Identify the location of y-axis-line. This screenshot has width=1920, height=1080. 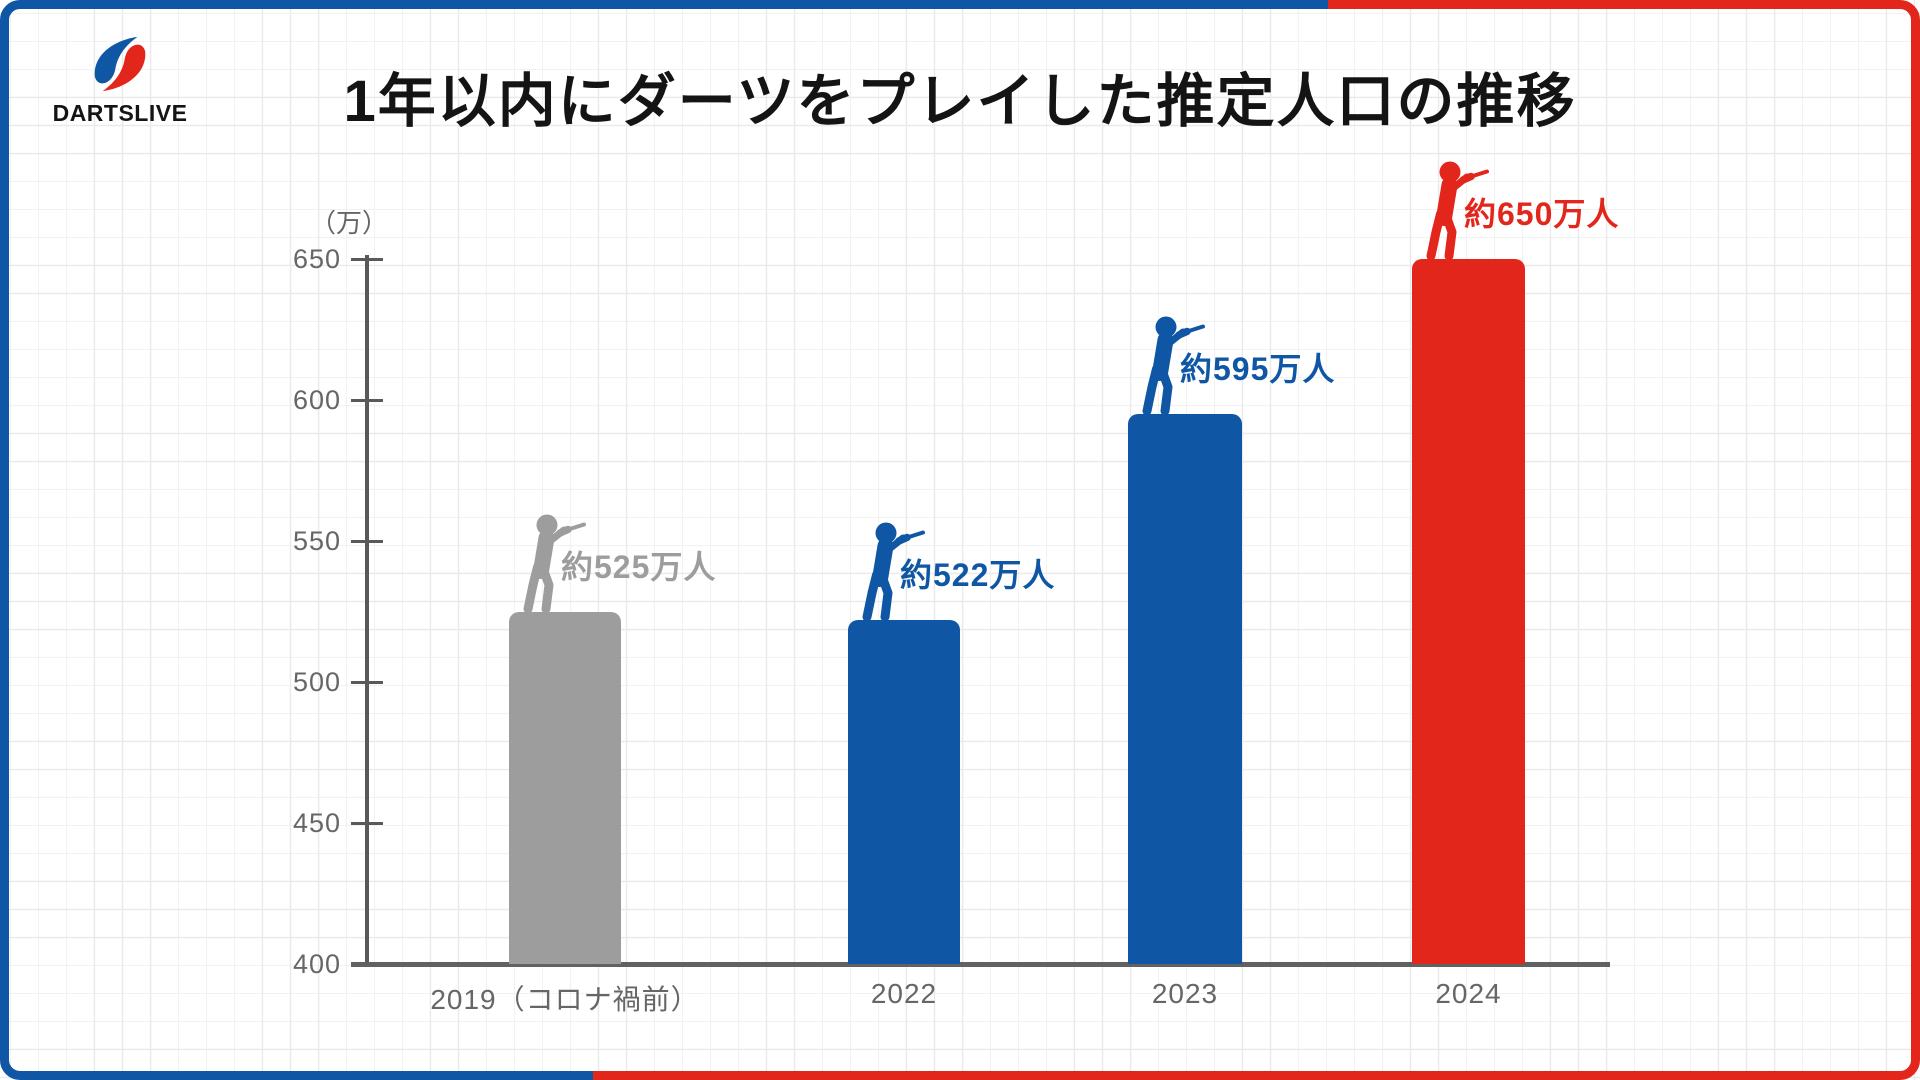
(367, 610).